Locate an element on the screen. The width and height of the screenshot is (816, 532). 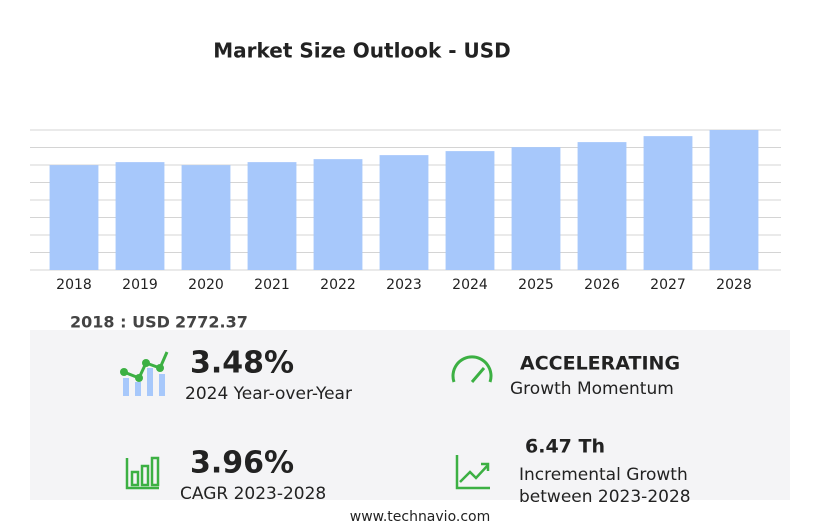
stat-label: Growth Momentum is located at coordinates (592, 389).